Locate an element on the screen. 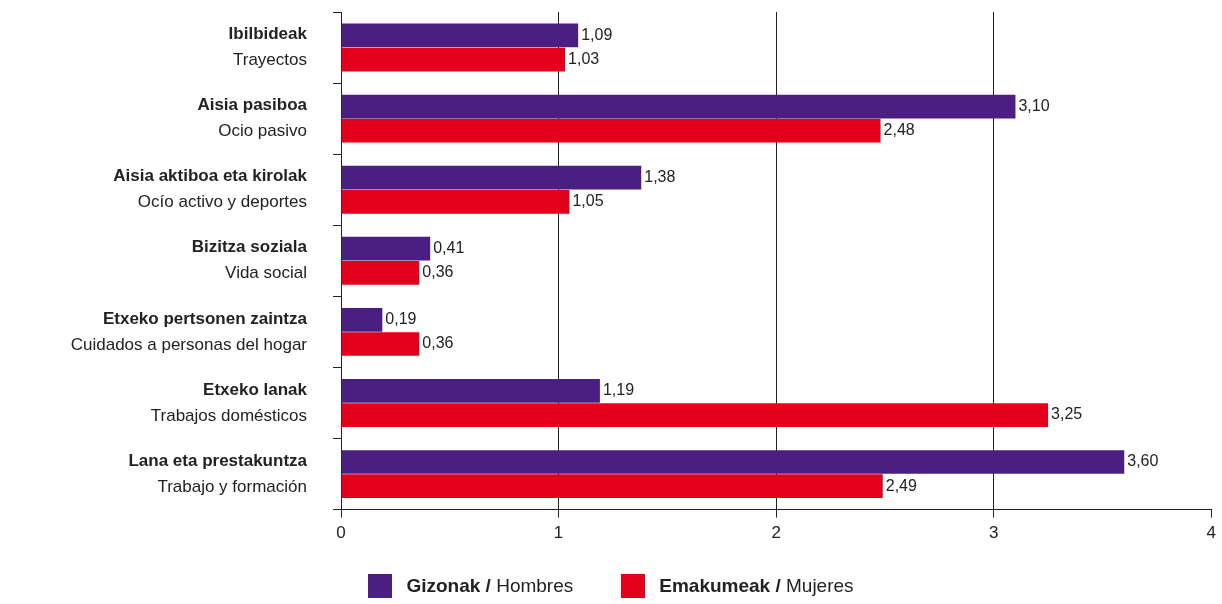  x-tick-label: 0 is located at coordinates (341, 533).